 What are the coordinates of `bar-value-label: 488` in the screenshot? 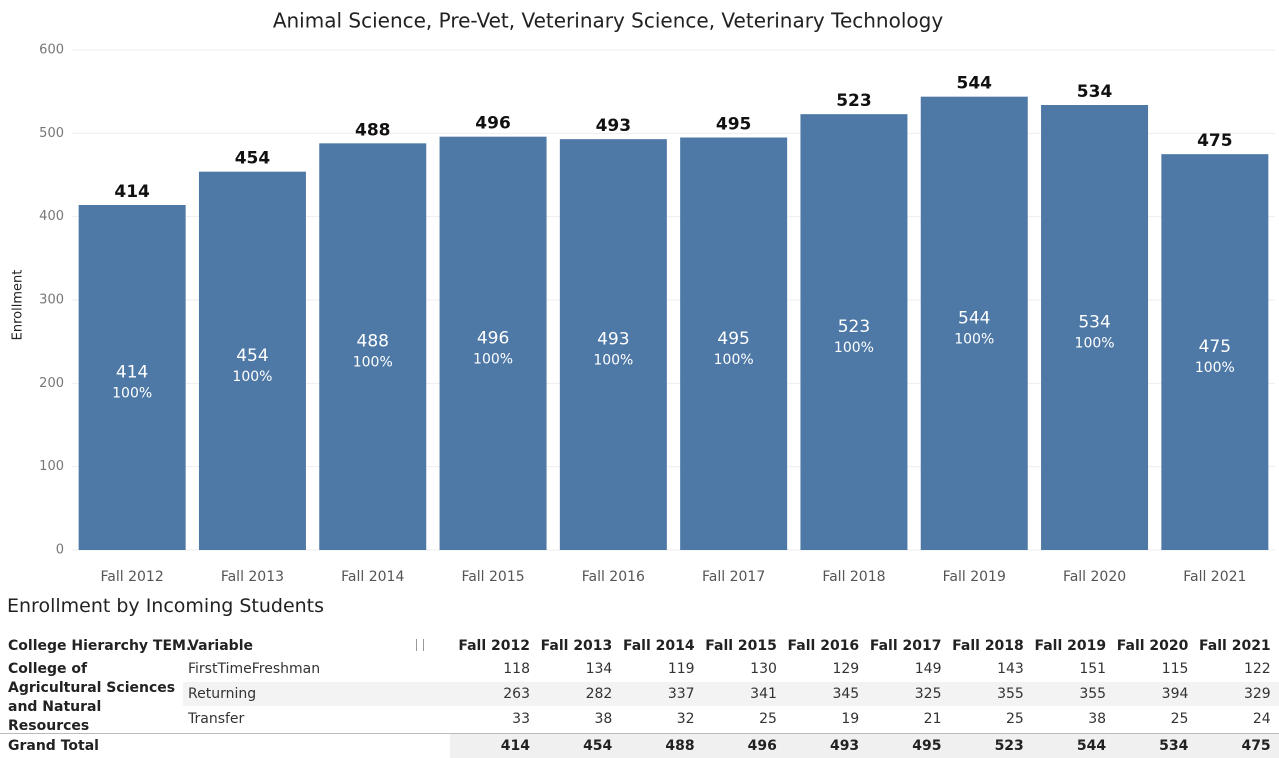 It's located at (373, 130).